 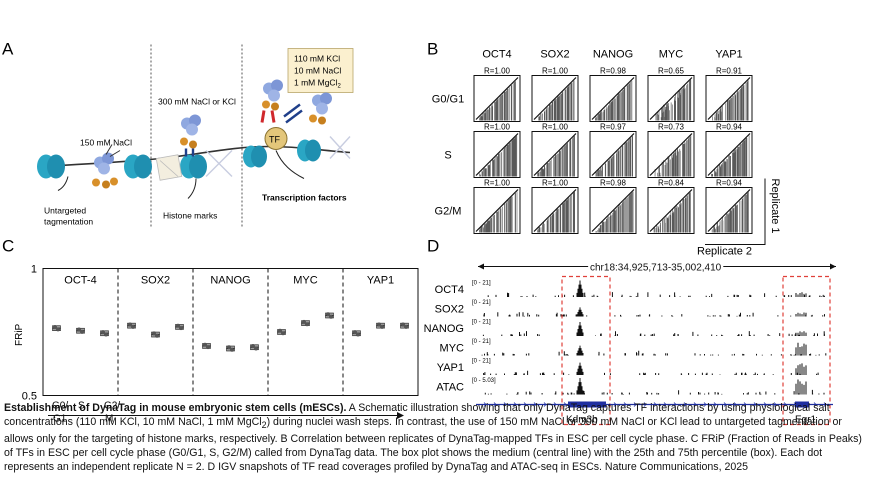 What do you see at coordinates (63, 183) in the screenshot?
I see `untargeted-arrow` at bounding box center [63, 183].